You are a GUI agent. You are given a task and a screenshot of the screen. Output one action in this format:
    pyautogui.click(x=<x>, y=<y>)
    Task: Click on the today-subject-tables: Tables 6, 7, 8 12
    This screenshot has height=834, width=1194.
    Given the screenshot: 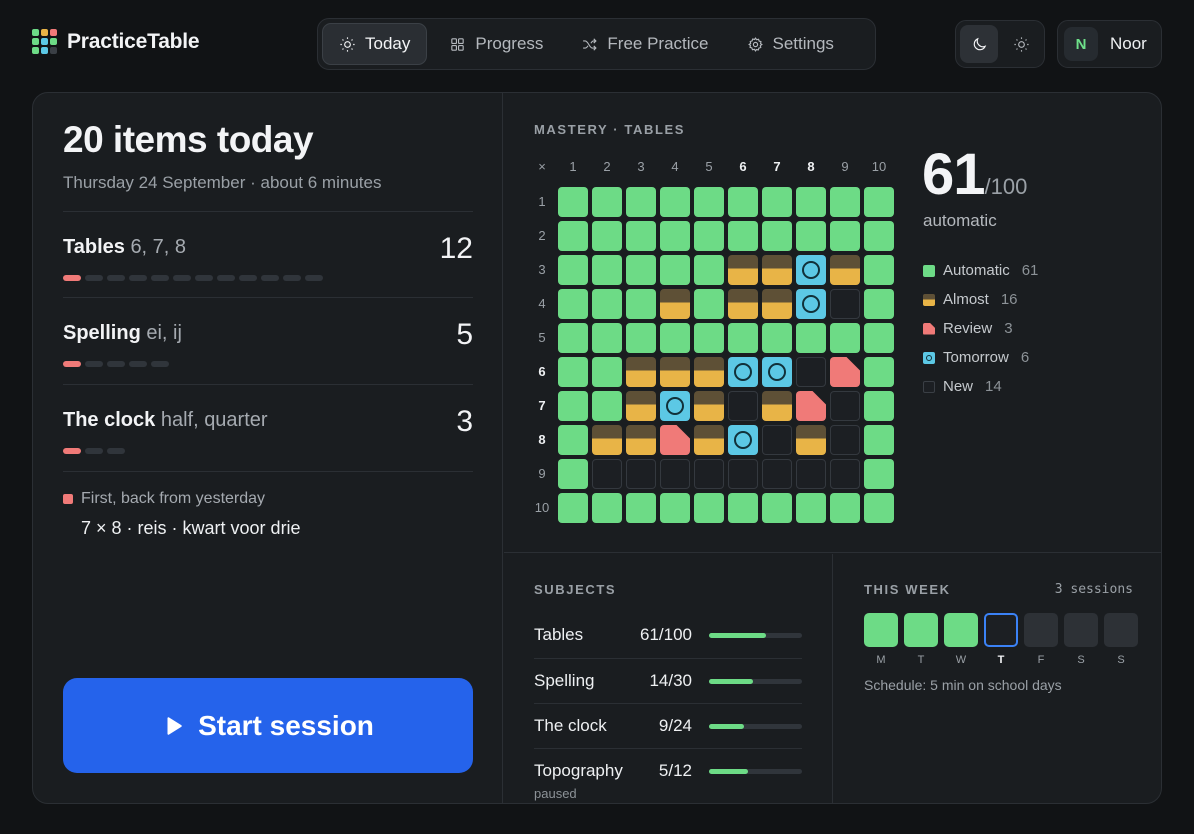 What is the action you would take?
    pyautogui.click(x=268, y=254)
    